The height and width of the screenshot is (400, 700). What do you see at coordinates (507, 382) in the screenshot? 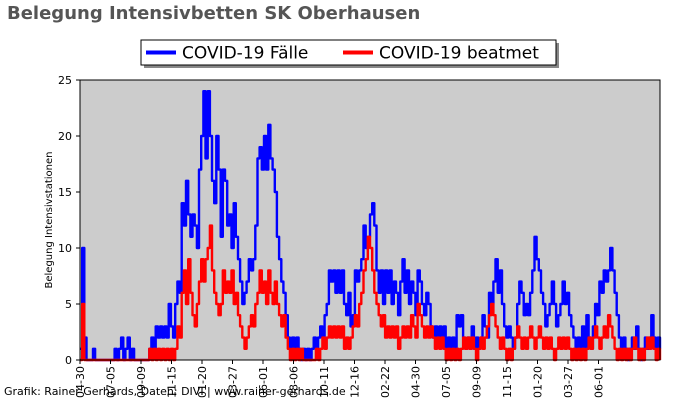
I see `x-tick-label-14: 11-15` at bounding box center [507, 382].